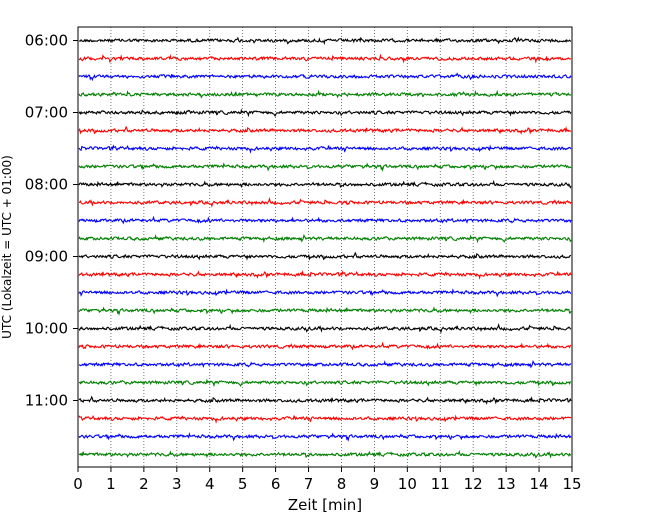 Image resolution: width=650 pixels, height=520 pixels. What do you see at coordinates (506, 484) in the screenshot?
I see `x-tick-label-13: 13` at bounding box center [506, 484].